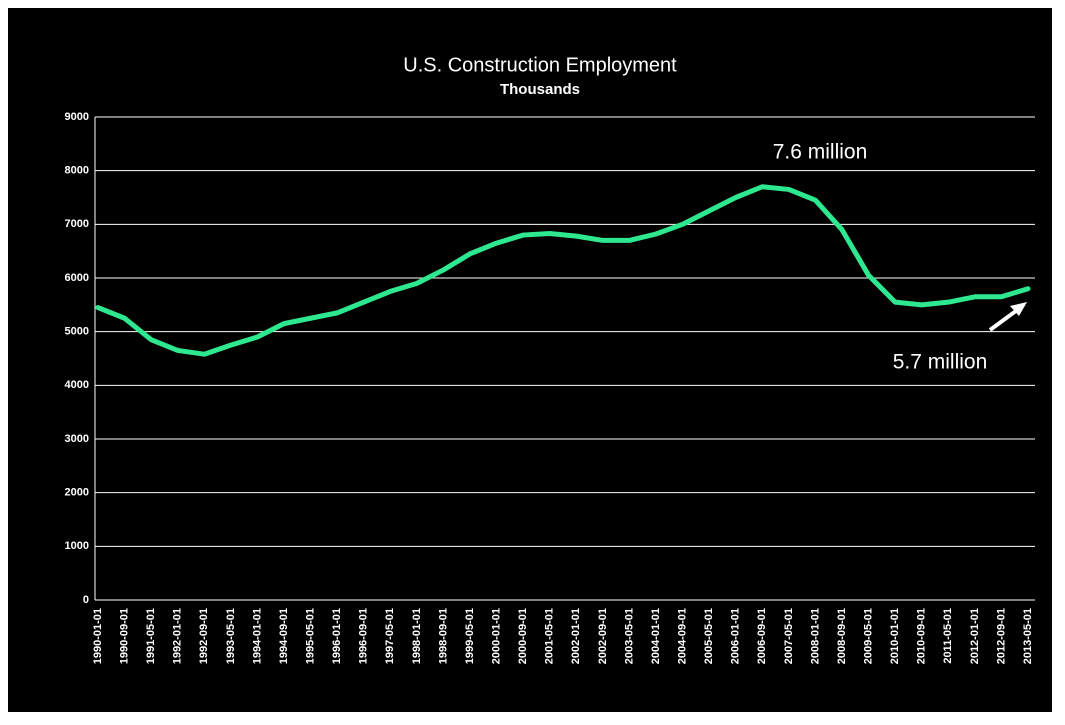 The height and width of the screenshot is (725, 1065). Describe the element at coordinates (948, 636) in the screenshot. I see `x-tick-label: 2011-05-01` at that location.